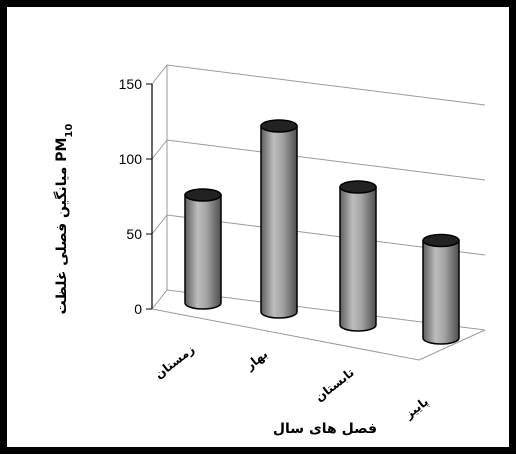 The image size is (516, 461). Describe the element at coordinates (416, 408) in the screenshot. I see `x-tick-label: پاییز` at that location.